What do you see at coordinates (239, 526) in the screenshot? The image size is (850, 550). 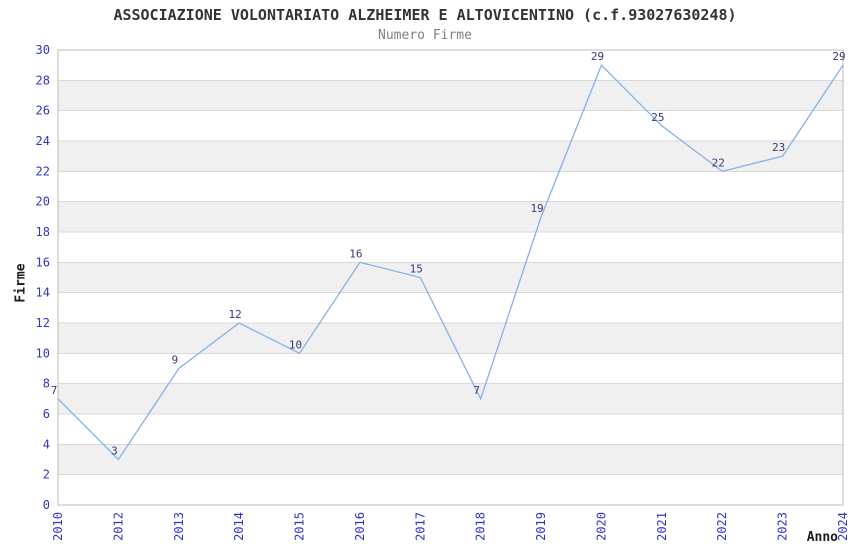 I see `x-tick-label: 2014` at bounding box center [239, 526].